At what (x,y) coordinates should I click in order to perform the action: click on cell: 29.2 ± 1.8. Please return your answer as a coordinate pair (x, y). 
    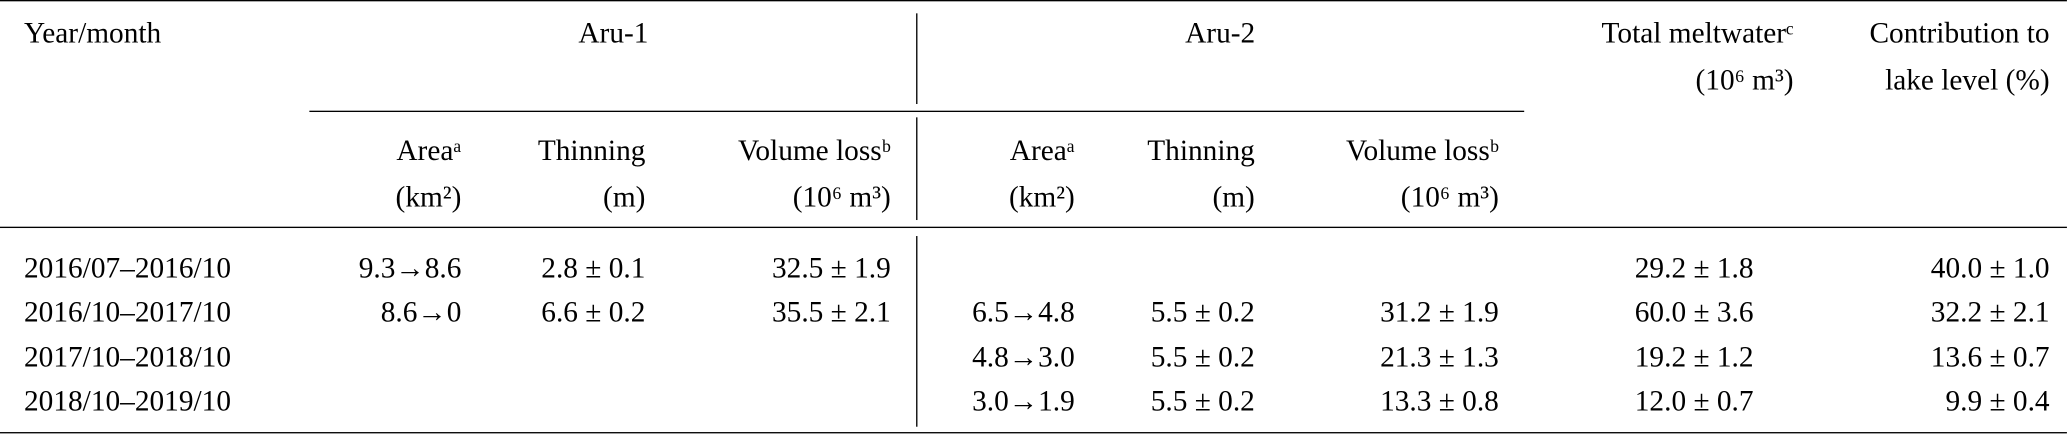
    Looking at the image, I should click on (1694, 267).